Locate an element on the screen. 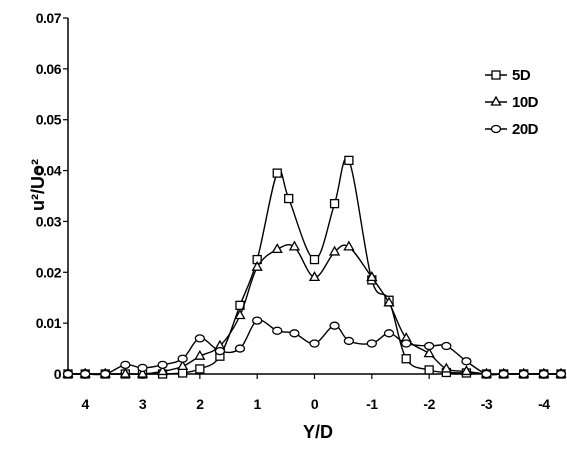 The height and width of the screenshot is (449, 567). y-tick-label: 0.04 is located at coordinates (49, 171).